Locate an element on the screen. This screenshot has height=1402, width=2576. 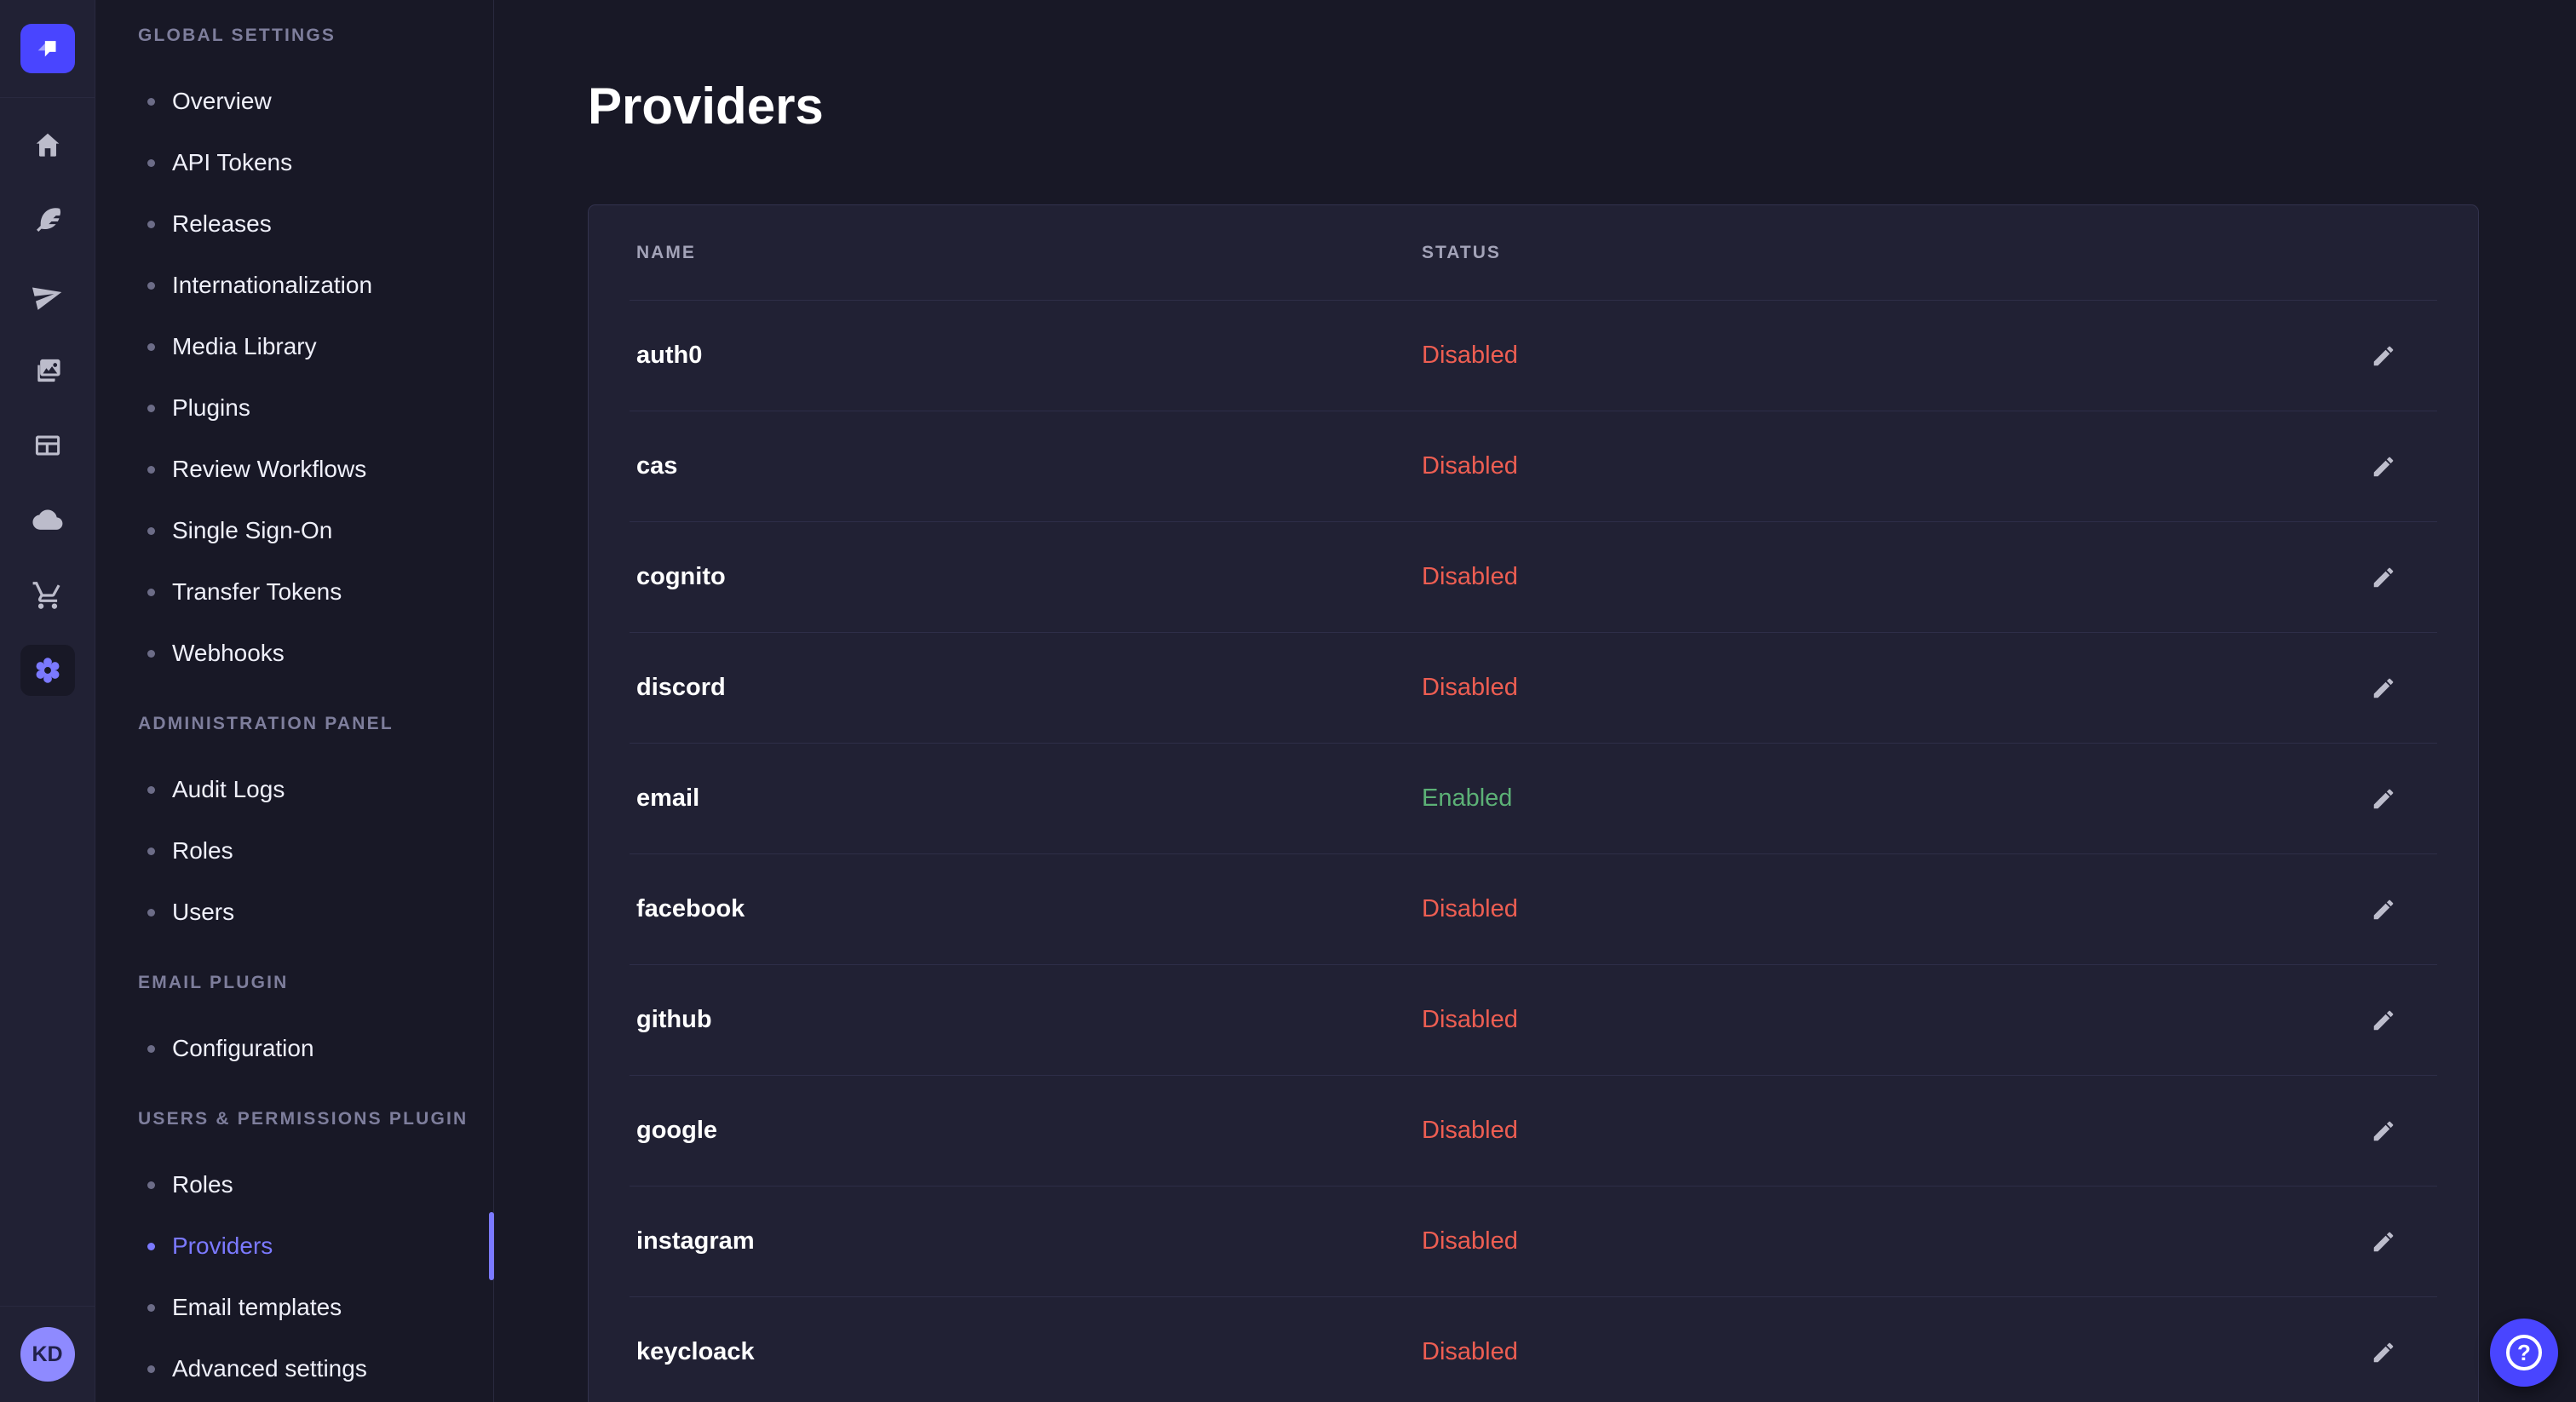
sidebar-item-internationalization: Internationalization is located at coordinates (294, 285).